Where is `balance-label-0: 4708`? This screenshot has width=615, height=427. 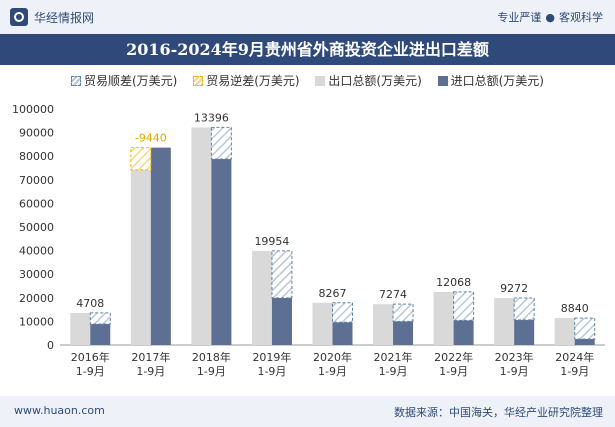 balance-label-0: 4708 is located at coordinates (90, 303).